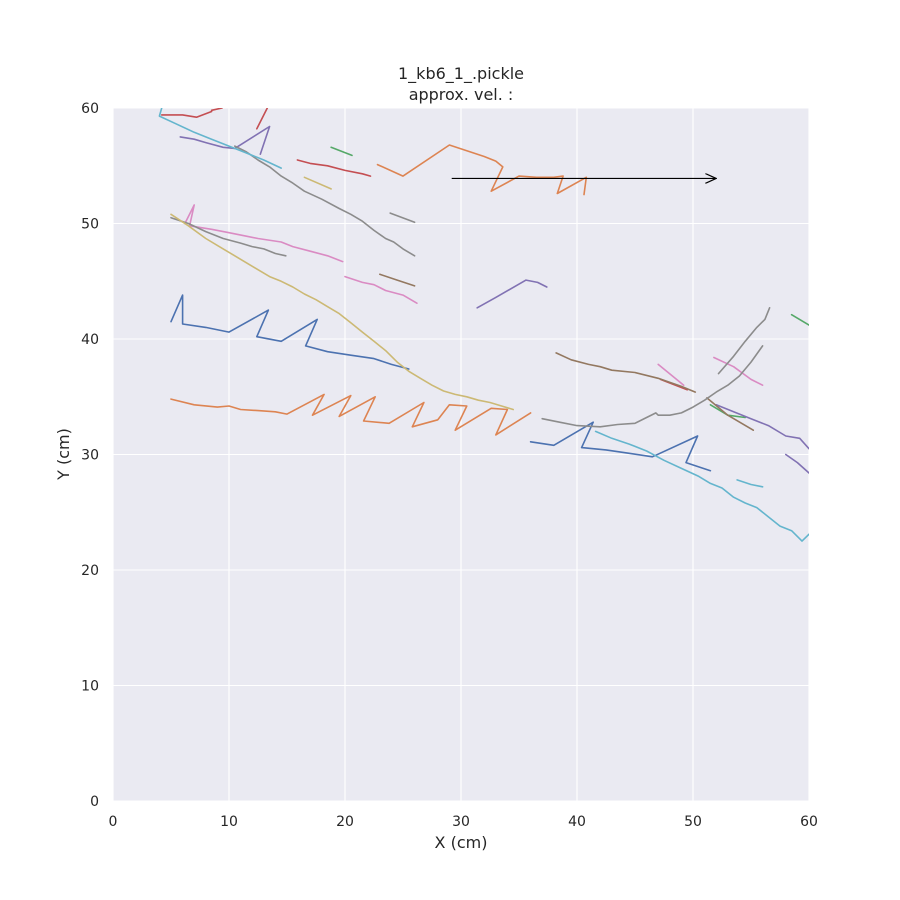 The height and width of the screenshot is (900, 900). What do you see at coordinates (90, 571) in the screenshot?
I see `y-tick-label: 20` at bounding box center [90, 571].